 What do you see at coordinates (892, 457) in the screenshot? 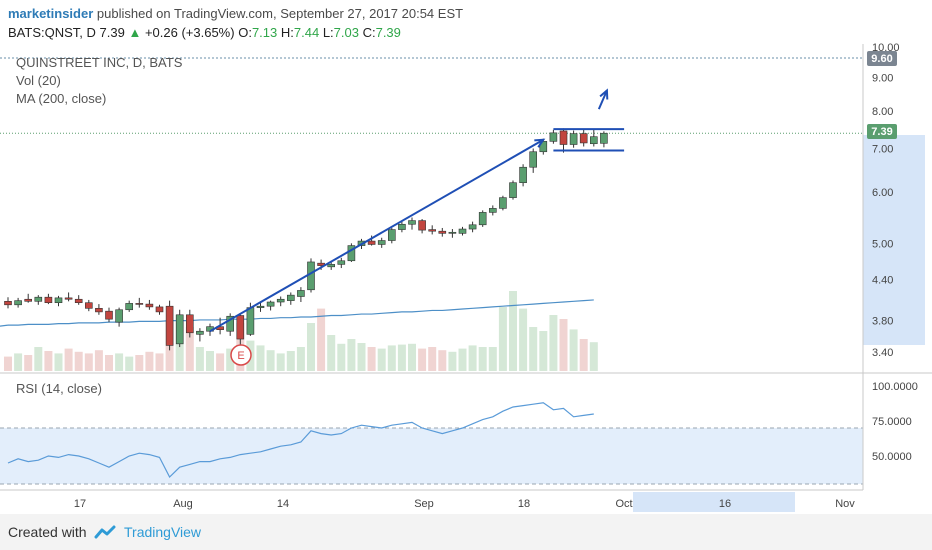
I see `rsi-tick-label: 50.0000` at bounding box center [892, 457].